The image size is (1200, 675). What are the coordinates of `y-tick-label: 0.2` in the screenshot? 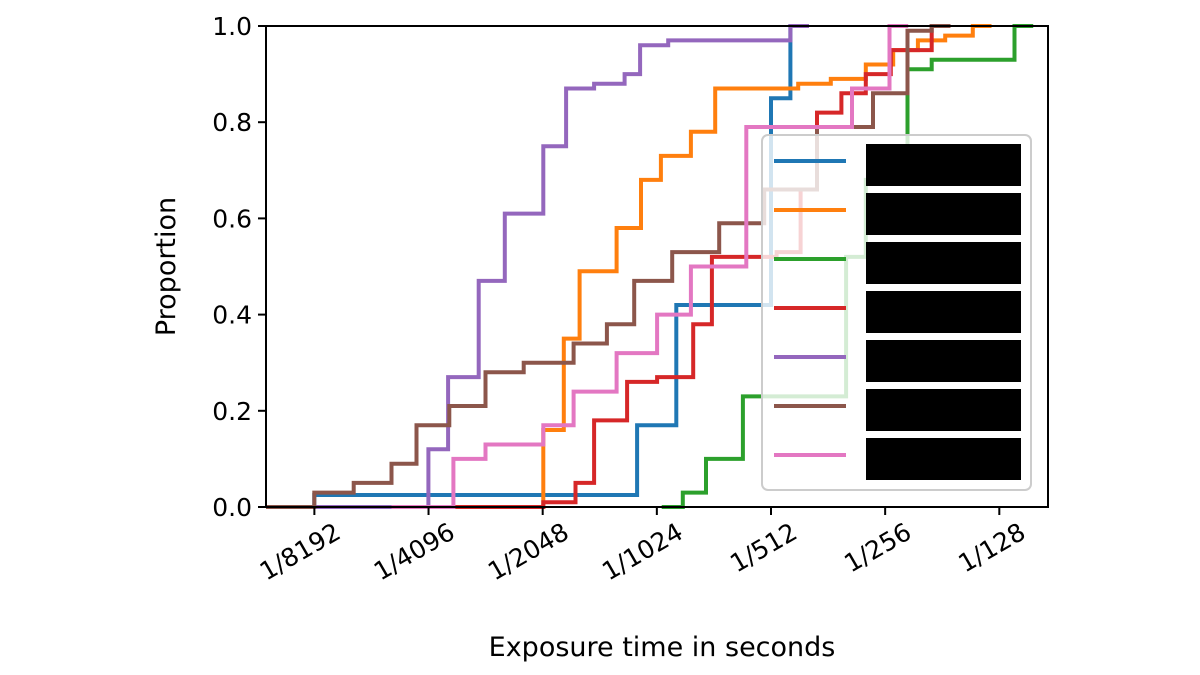 It's located at (232, 411).